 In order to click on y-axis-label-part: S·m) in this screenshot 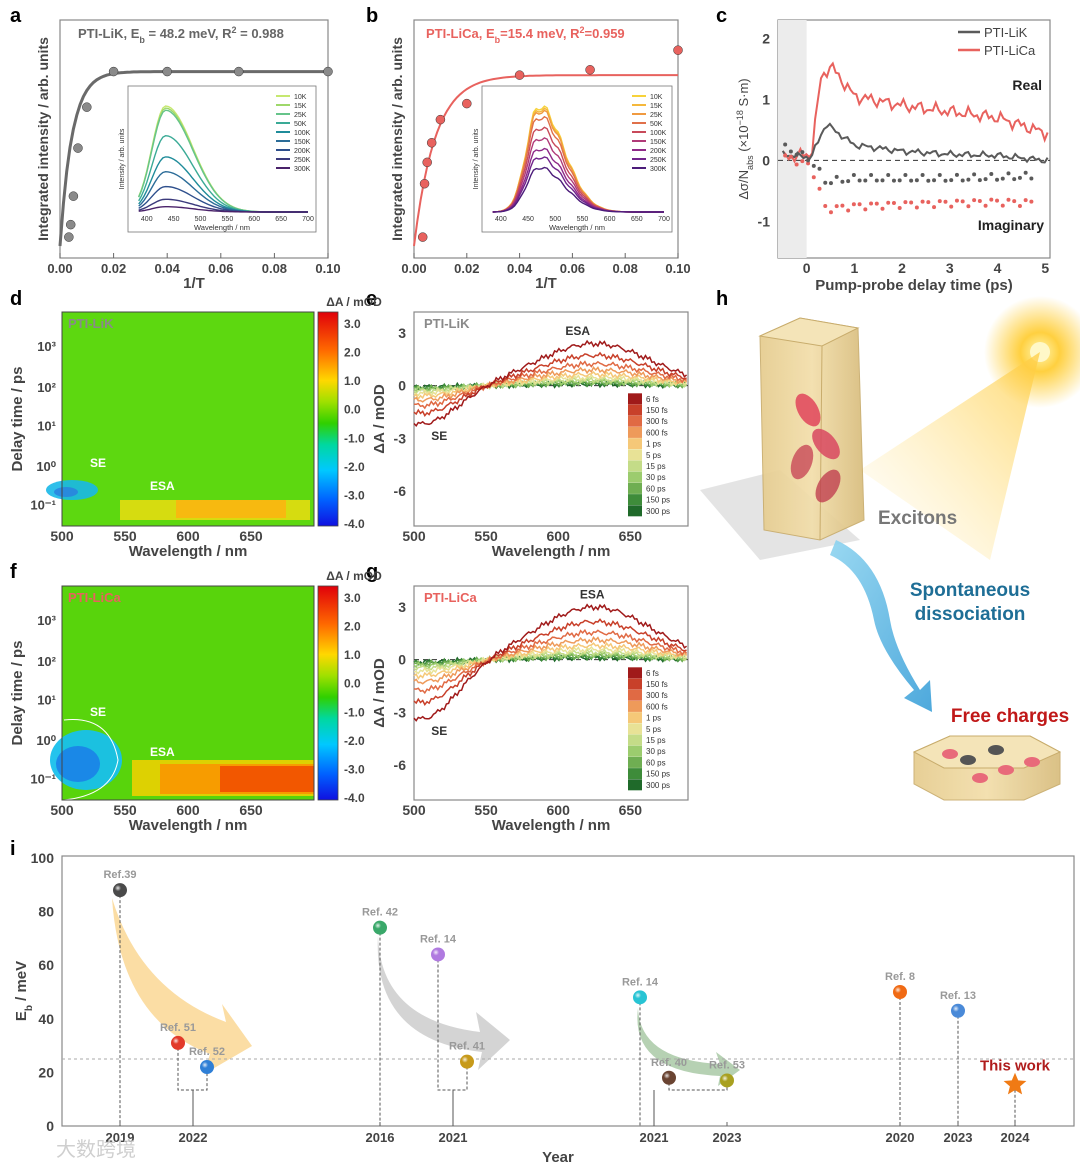, I will do `click(743, 94)`.